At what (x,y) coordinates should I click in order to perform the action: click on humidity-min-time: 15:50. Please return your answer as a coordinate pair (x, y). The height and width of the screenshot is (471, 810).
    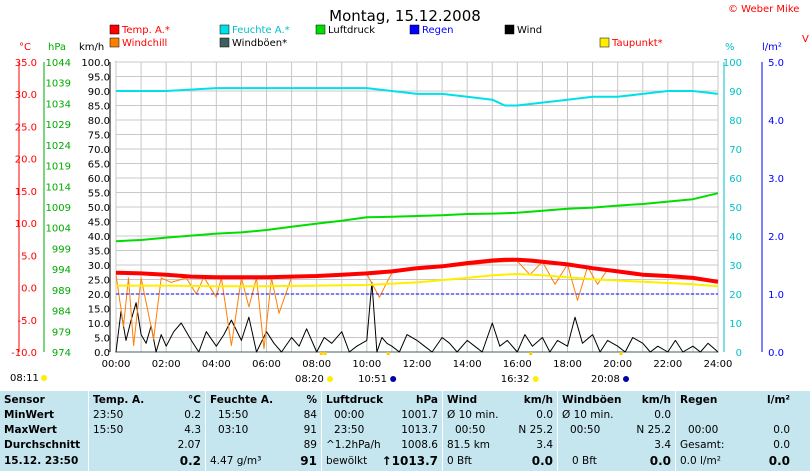
    Looking at the image, I should click on (233, 415).